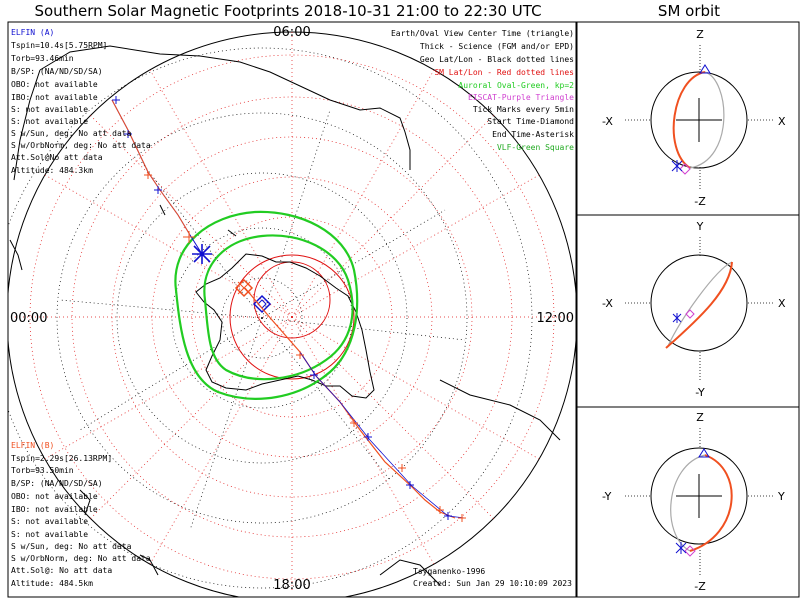 The image size is (800, 600). Describe the element at coordinates (504, 72) in the screenshot. I see `legend-item: SM Lat/Lon - Red dotted lines` at that location.